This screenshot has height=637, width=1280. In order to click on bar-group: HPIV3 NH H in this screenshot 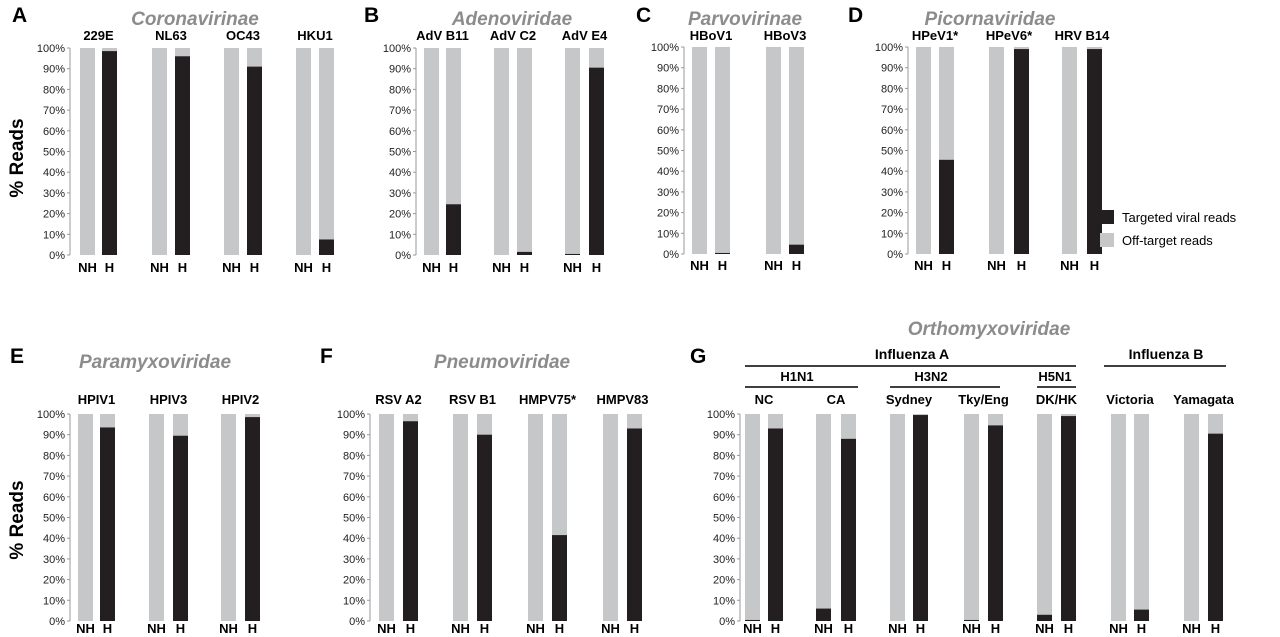, I will do `click(167, 514)`.